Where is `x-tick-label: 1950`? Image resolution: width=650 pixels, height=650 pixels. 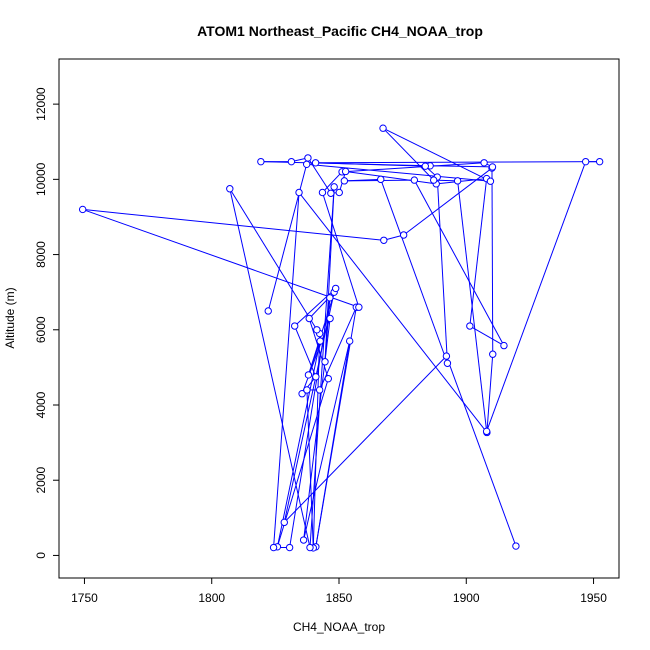 x-tick-label: 1950 is located at coordinates (593, 598).